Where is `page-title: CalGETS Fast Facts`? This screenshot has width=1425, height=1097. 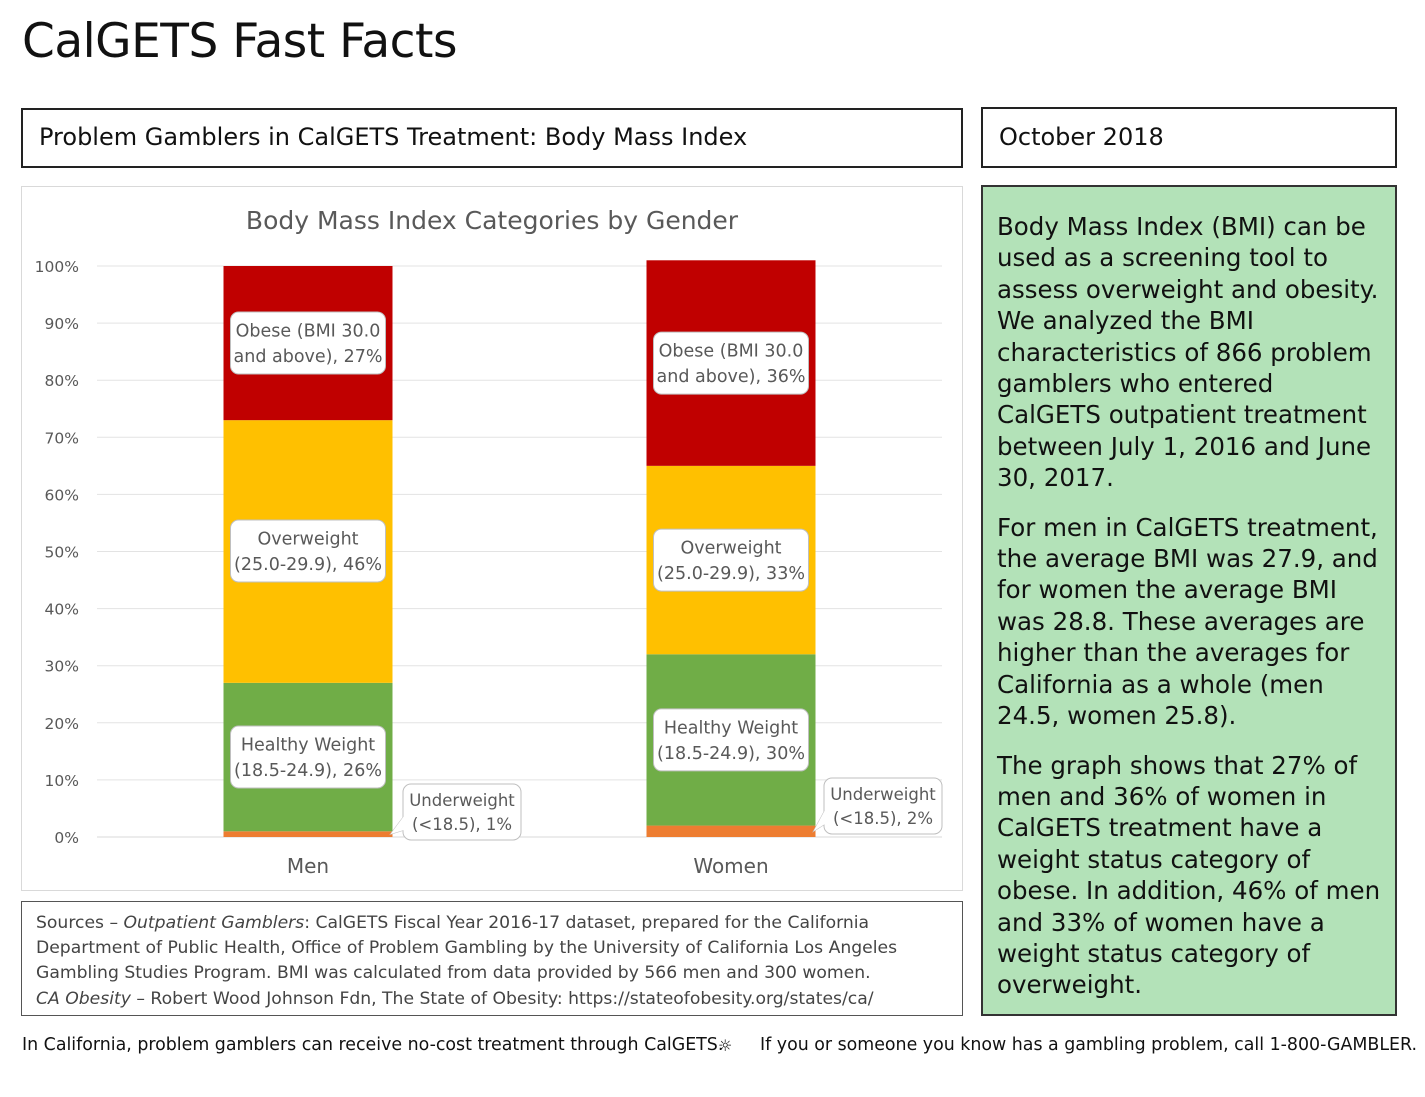 page-title: CalGETS Fast Facts is located at coordinates (239, 41).